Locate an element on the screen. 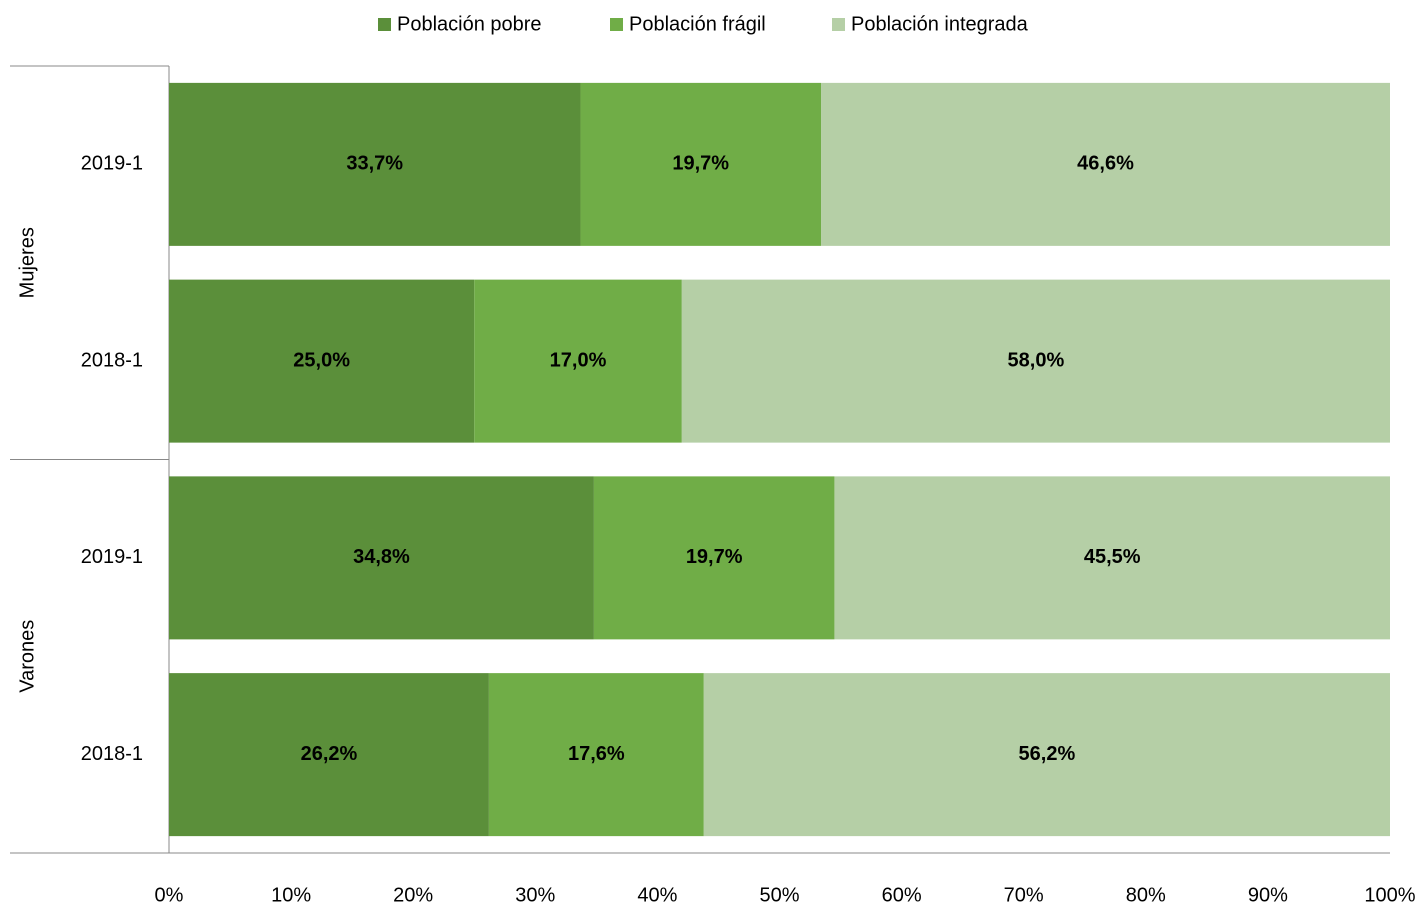  value-label: 17,6% is located at coordinates (596, 754).